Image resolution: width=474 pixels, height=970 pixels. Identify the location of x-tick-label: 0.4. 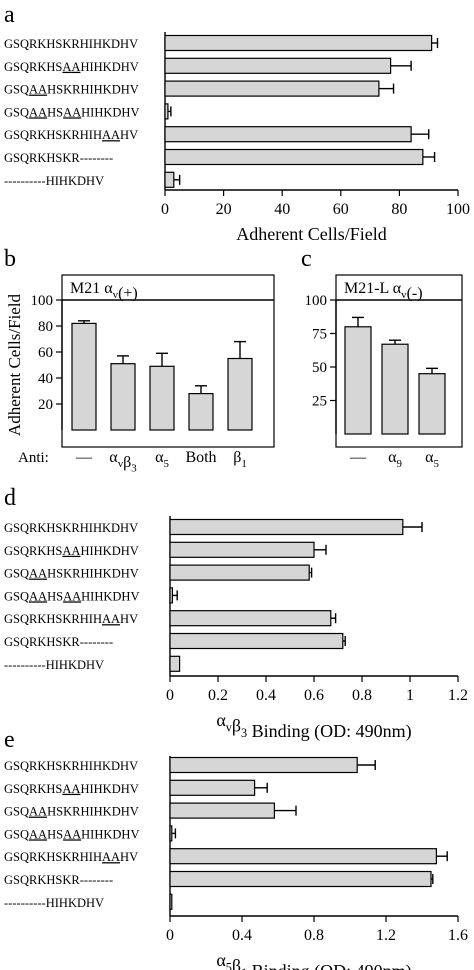
(266, 695).